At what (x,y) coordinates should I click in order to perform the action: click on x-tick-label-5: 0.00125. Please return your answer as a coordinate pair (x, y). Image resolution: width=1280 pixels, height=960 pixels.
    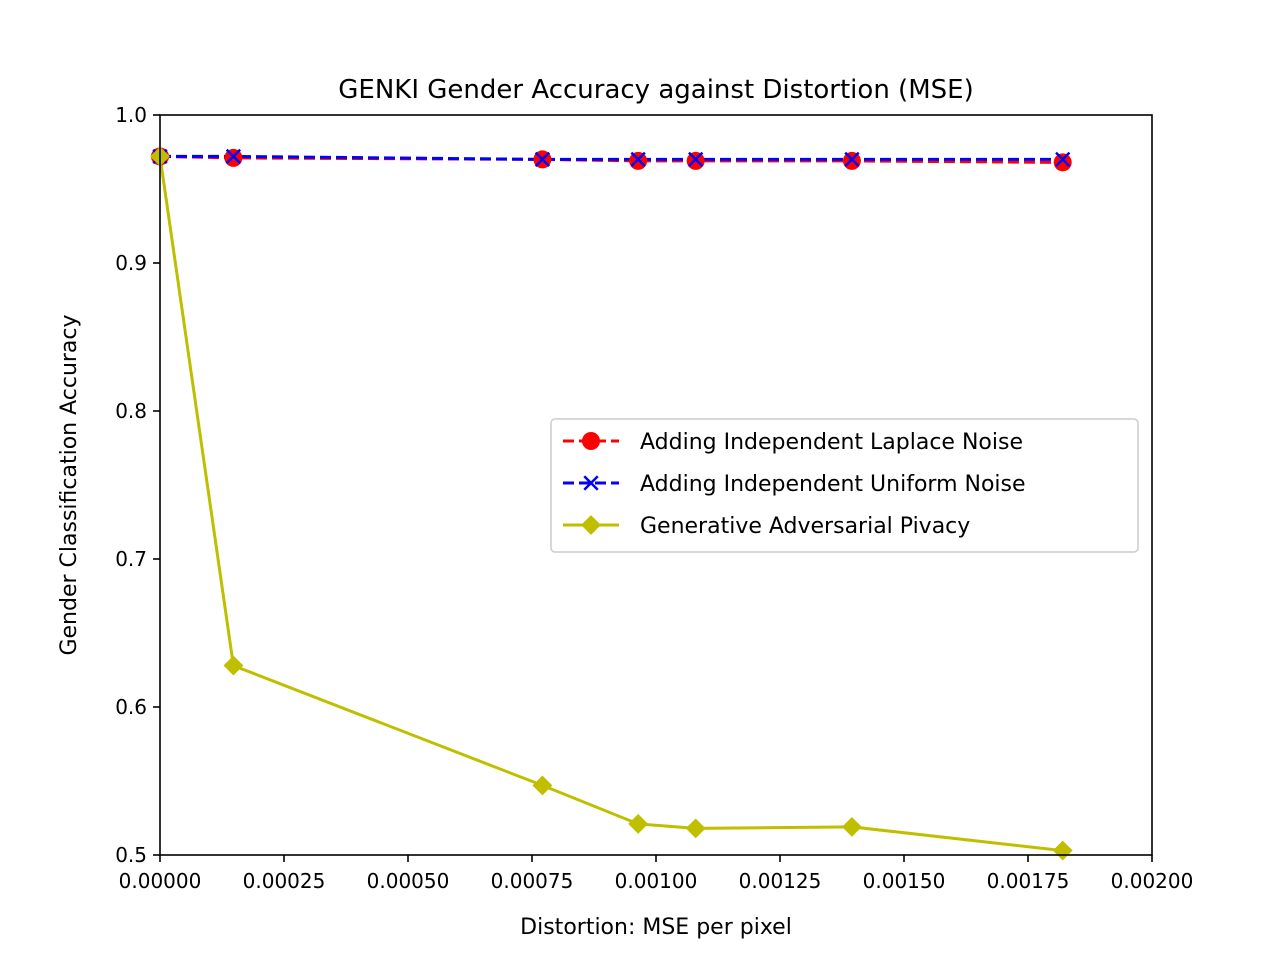
    Looking at the image, I should click on (780, 881).